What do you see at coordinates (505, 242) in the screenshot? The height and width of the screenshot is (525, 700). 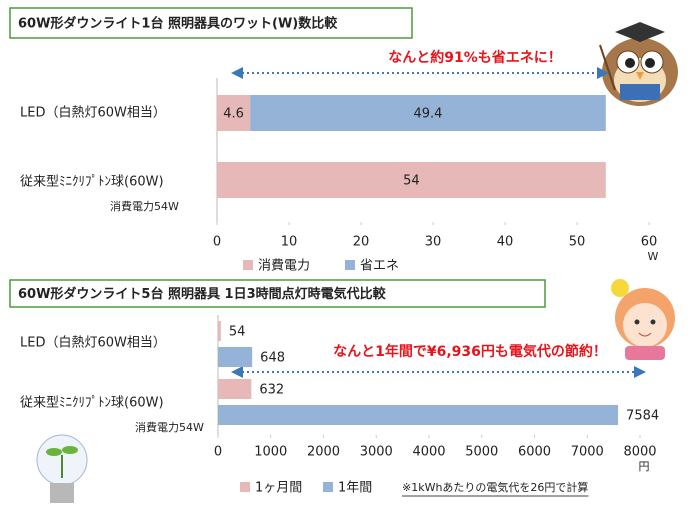 I see `x-tick-label: 40` at bounding box center [505, 242].